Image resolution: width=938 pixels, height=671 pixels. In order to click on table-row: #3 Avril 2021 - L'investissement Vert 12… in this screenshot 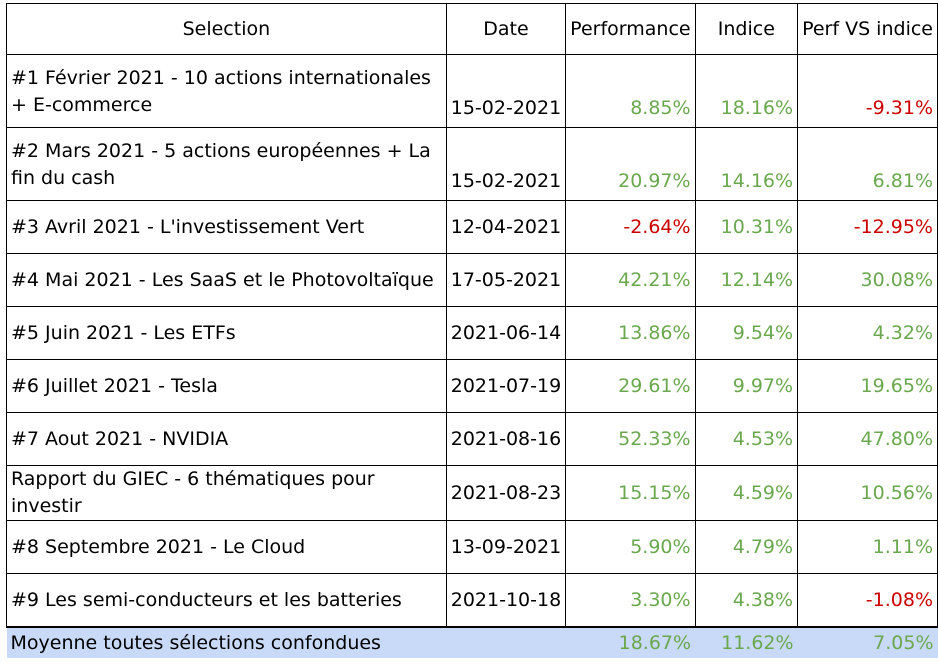, I will do `click(472, 227)`.